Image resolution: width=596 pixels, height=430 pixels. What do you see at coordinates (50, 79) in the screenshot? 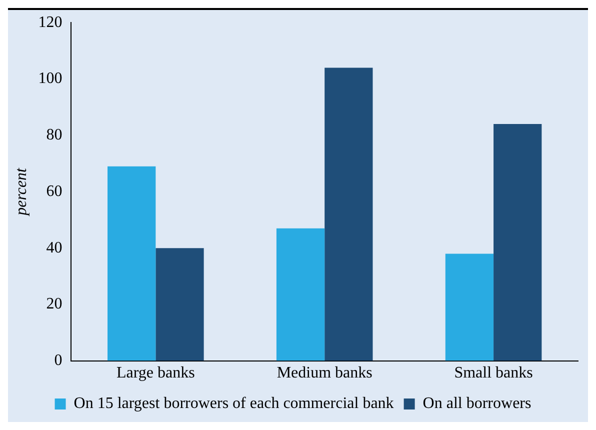
I see `y-tick-label: 100` at bounding box center [50, 79].